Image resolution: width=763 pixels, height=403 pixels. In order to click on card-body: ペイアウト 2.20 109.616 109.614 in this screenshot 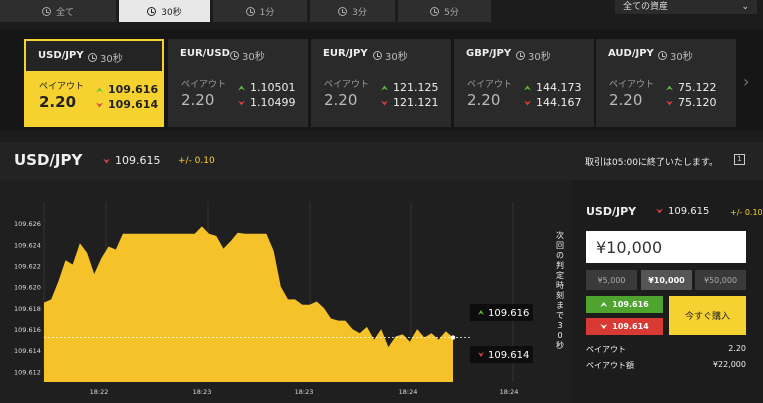, I will do `click(94, 99)`.